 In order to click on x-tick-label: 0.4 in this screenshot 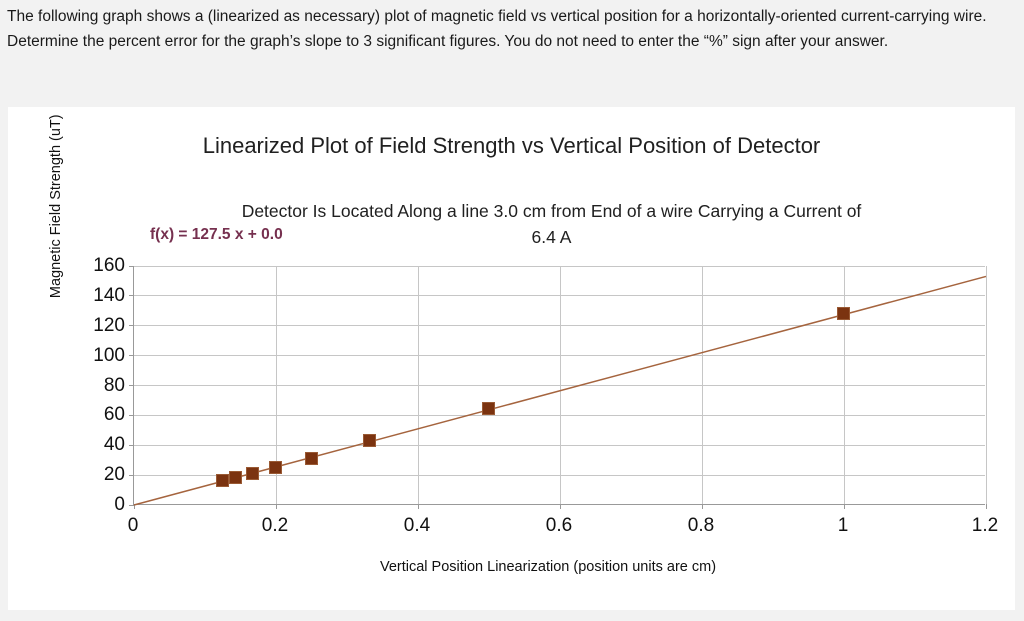, I will do `click(417, 525)`.